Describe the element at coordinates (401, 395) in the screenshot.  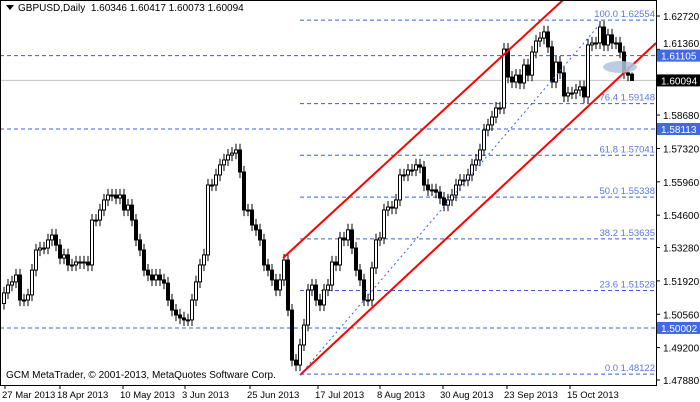
I see `x-tick-label: 8 Aug 2013` at that location.